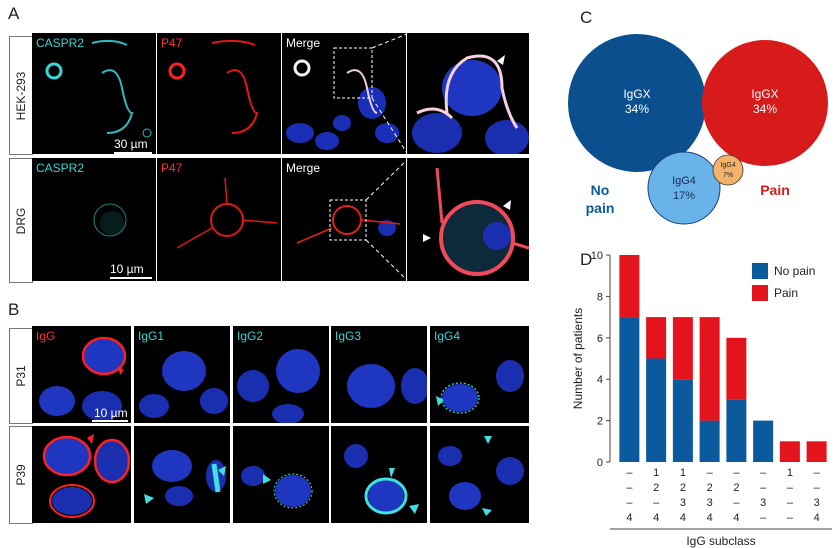 The image size is (837, 548). I want to click on row-label-p31-text: P31, so click(21, 376).